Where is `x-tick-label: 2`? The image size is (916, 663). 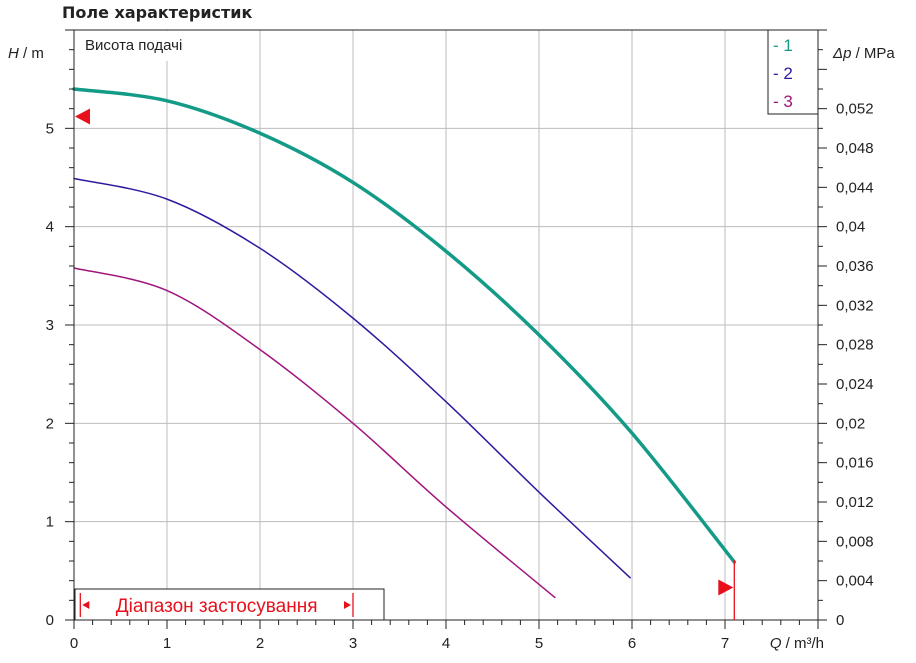
x-tick-label: 2 is located at coordinates (260, 643).